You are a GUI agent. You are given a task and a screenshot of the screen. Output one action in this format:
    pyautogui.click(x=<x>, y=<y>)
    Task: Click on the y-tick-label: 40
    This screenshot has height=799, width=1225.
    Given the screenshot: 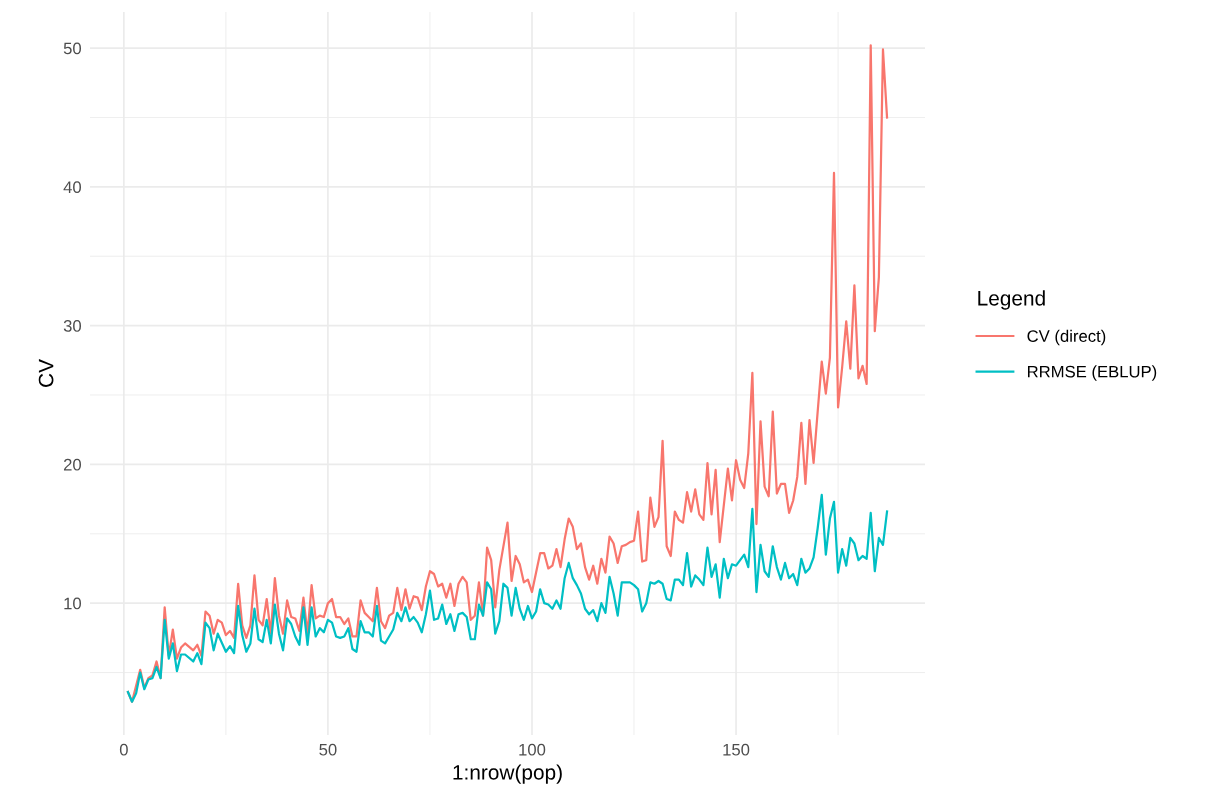 What is the action you would take?
    pyautogui.click(x=72, y=187)
    